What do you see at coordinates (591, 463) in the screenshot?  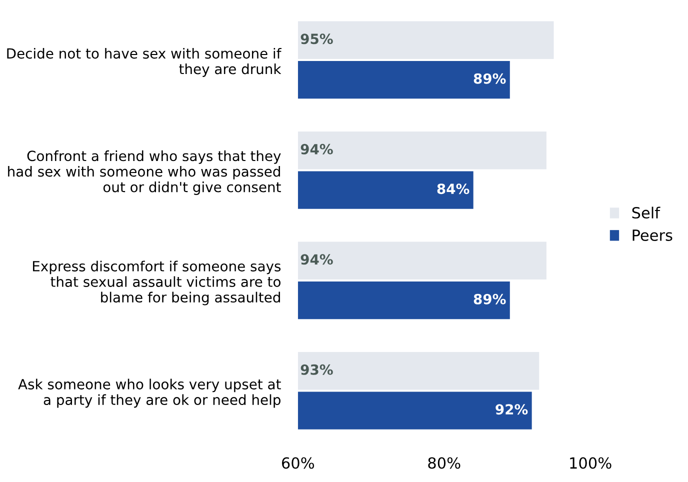 I see `x-tick-label: 100%` at bounding box center [591, 463].